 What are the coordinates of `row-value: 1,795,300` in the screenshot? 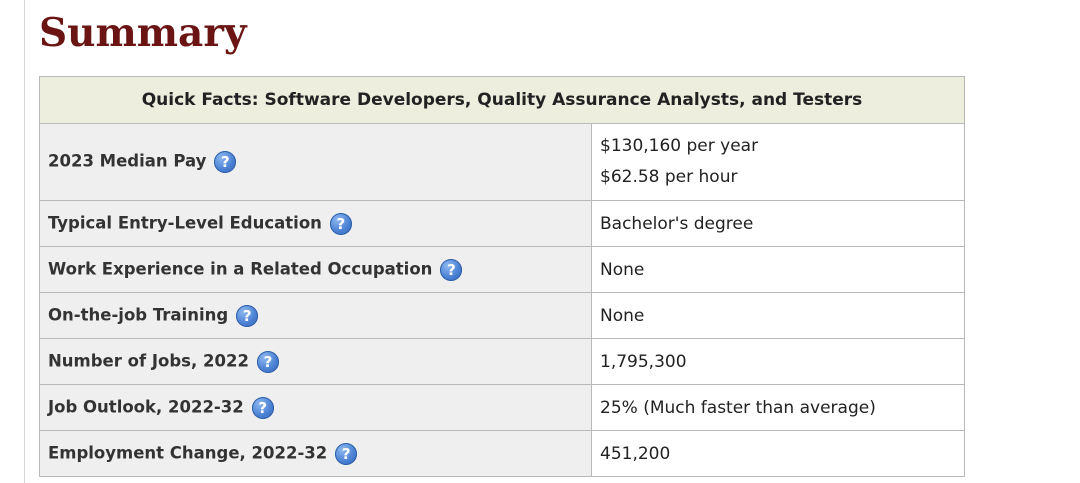 It's located at (778, 361).